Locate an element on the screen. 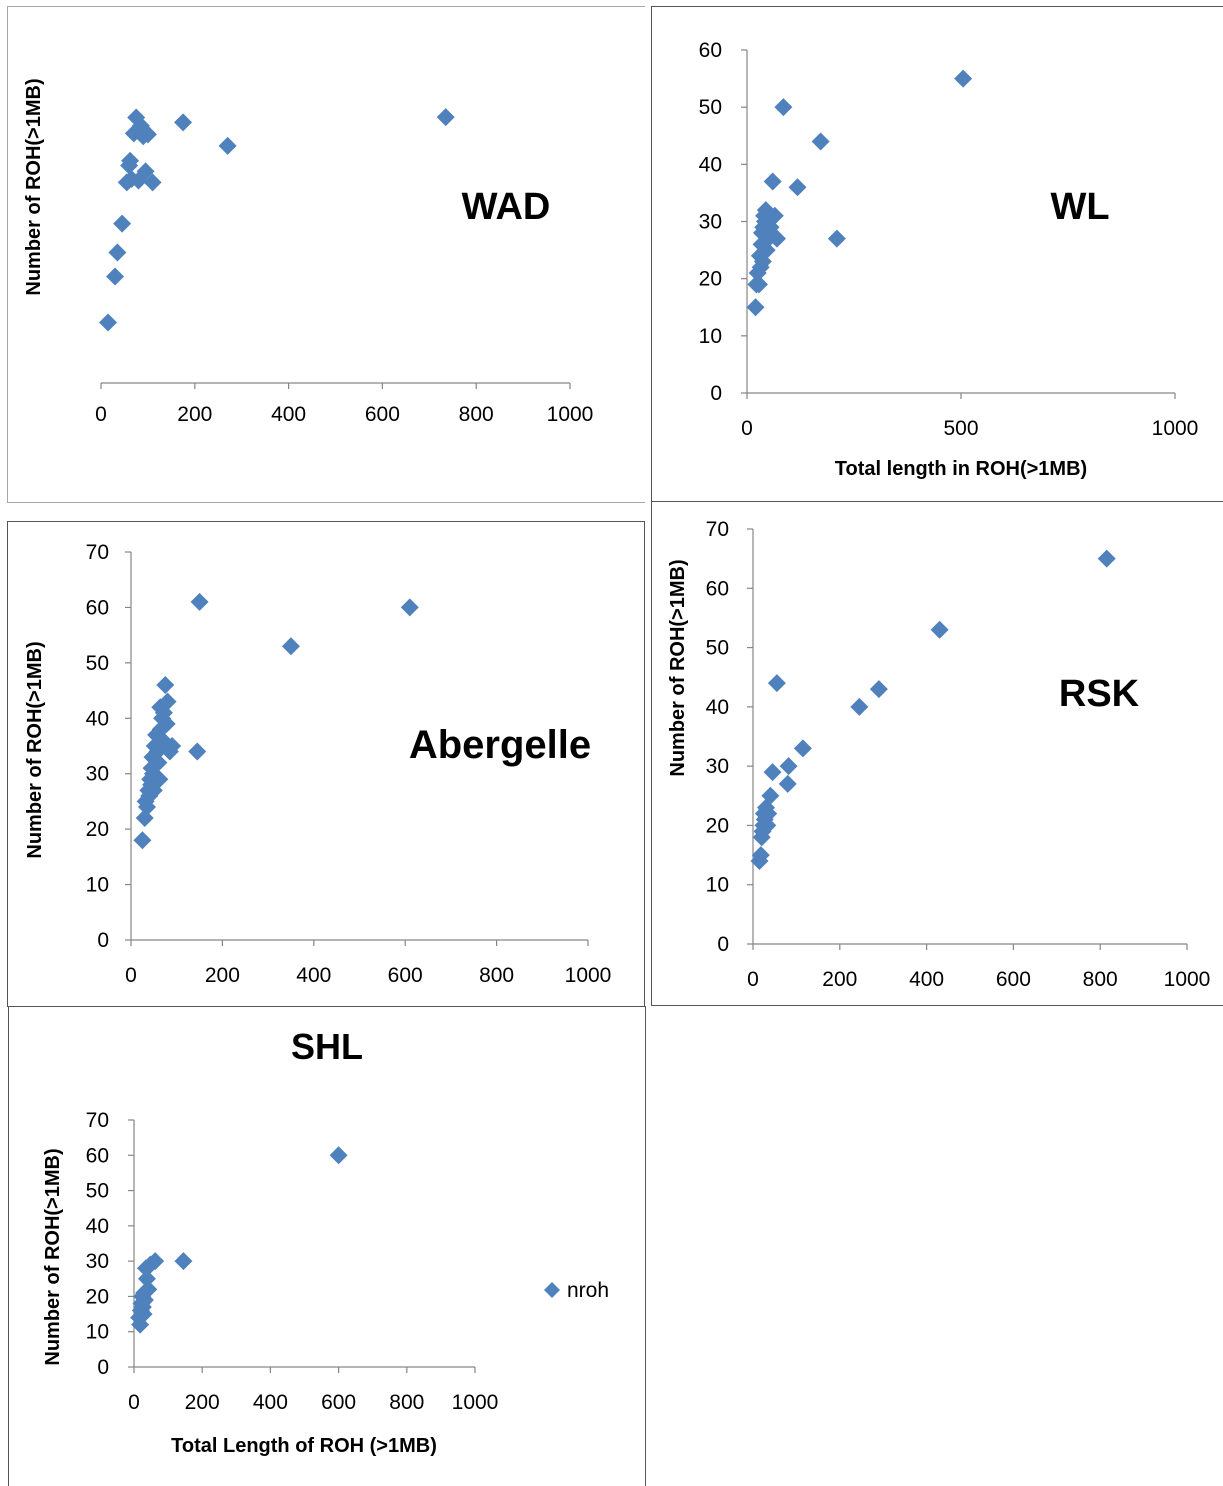  x-axis-title: Total length in ROH(>1MB) is located at coordinates (961, 469).